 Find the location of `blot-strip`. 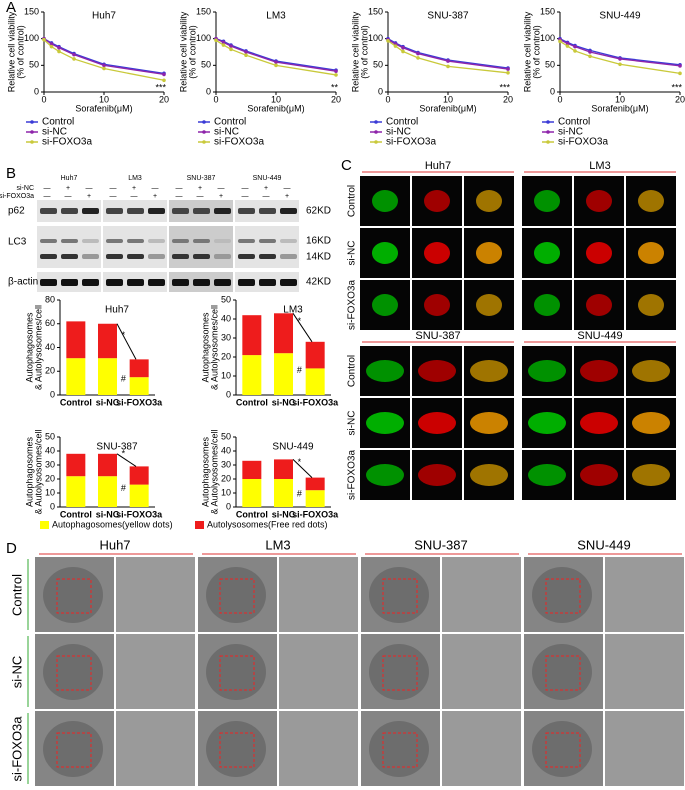

blot-strip is located at coordinates (267, 247).